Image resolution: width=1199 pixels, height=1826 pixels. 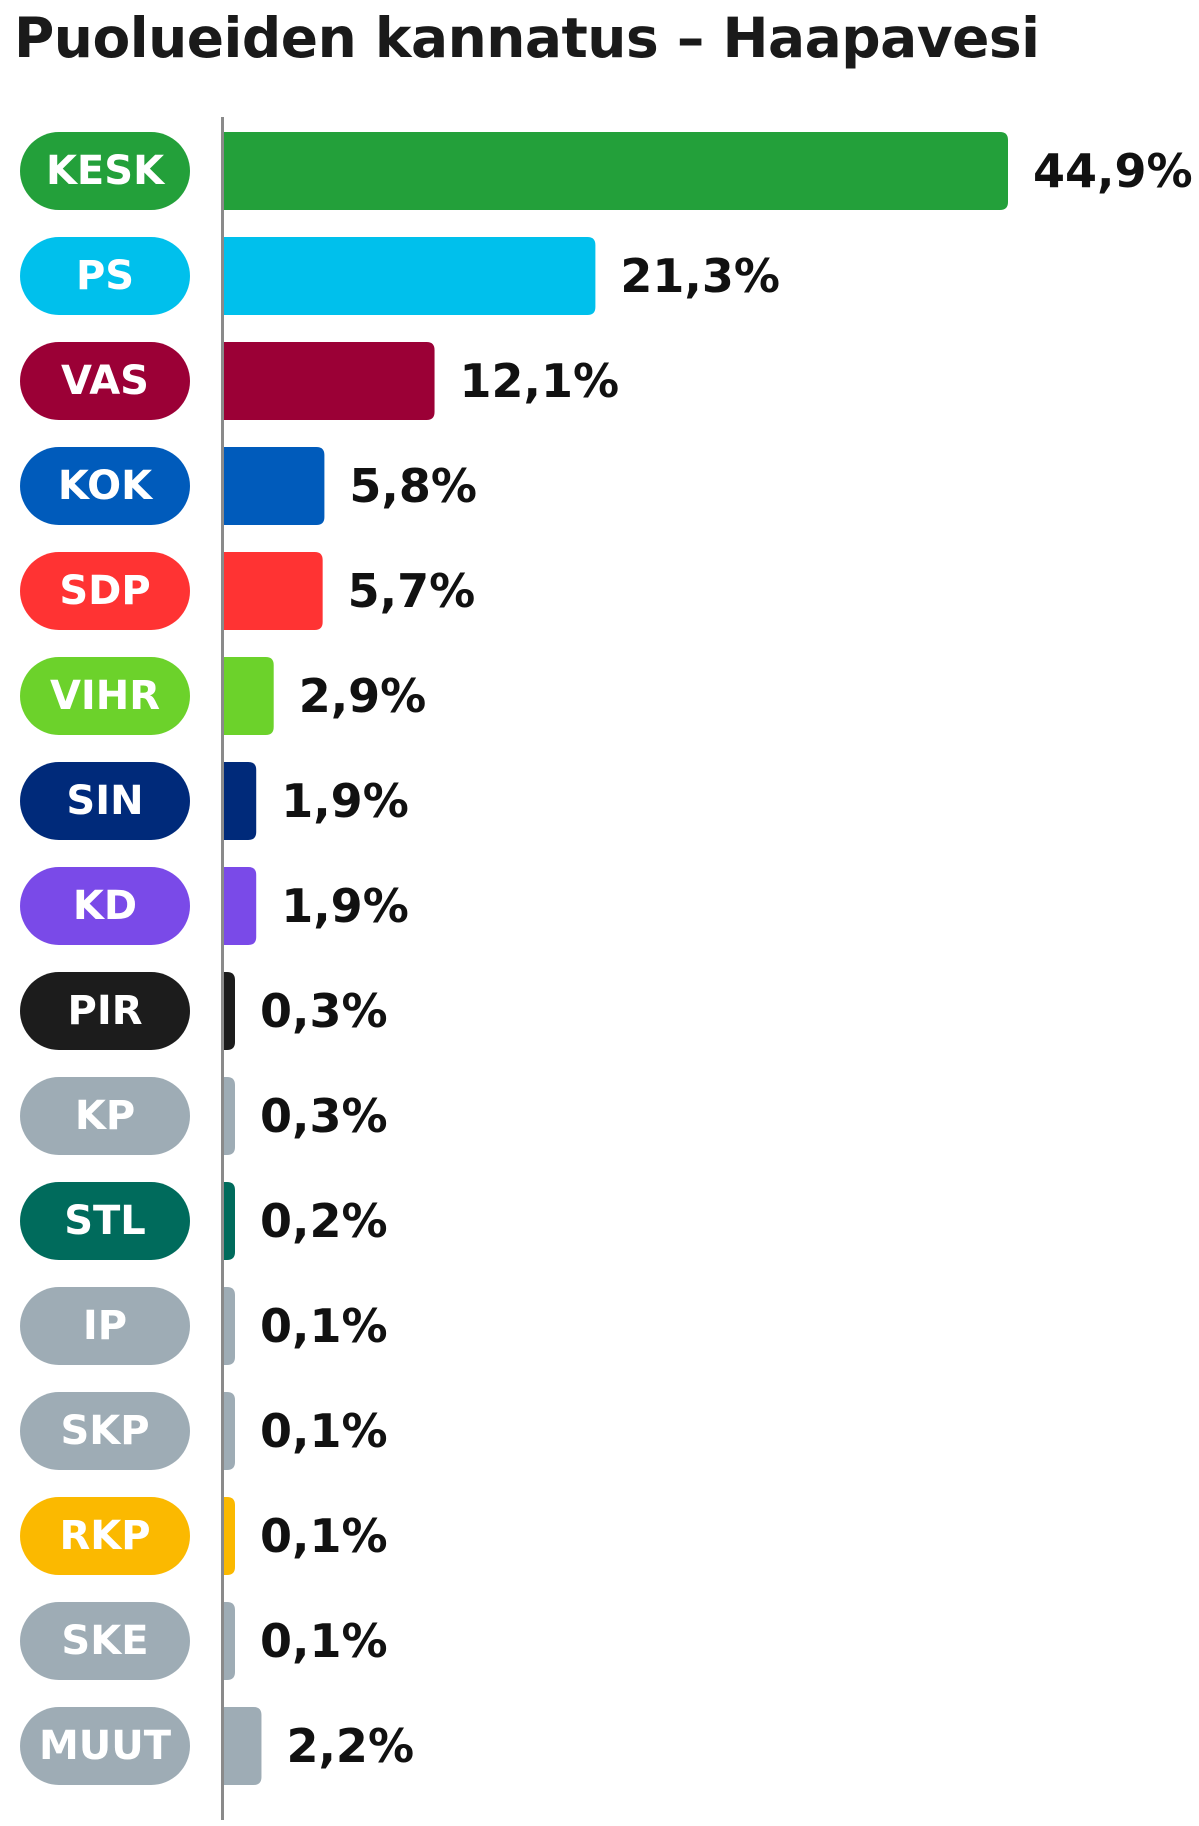 What do you see at coordinates (242, 1746) in the screenshot?
I see `bar-muut` at bounding box center [242, 1746].